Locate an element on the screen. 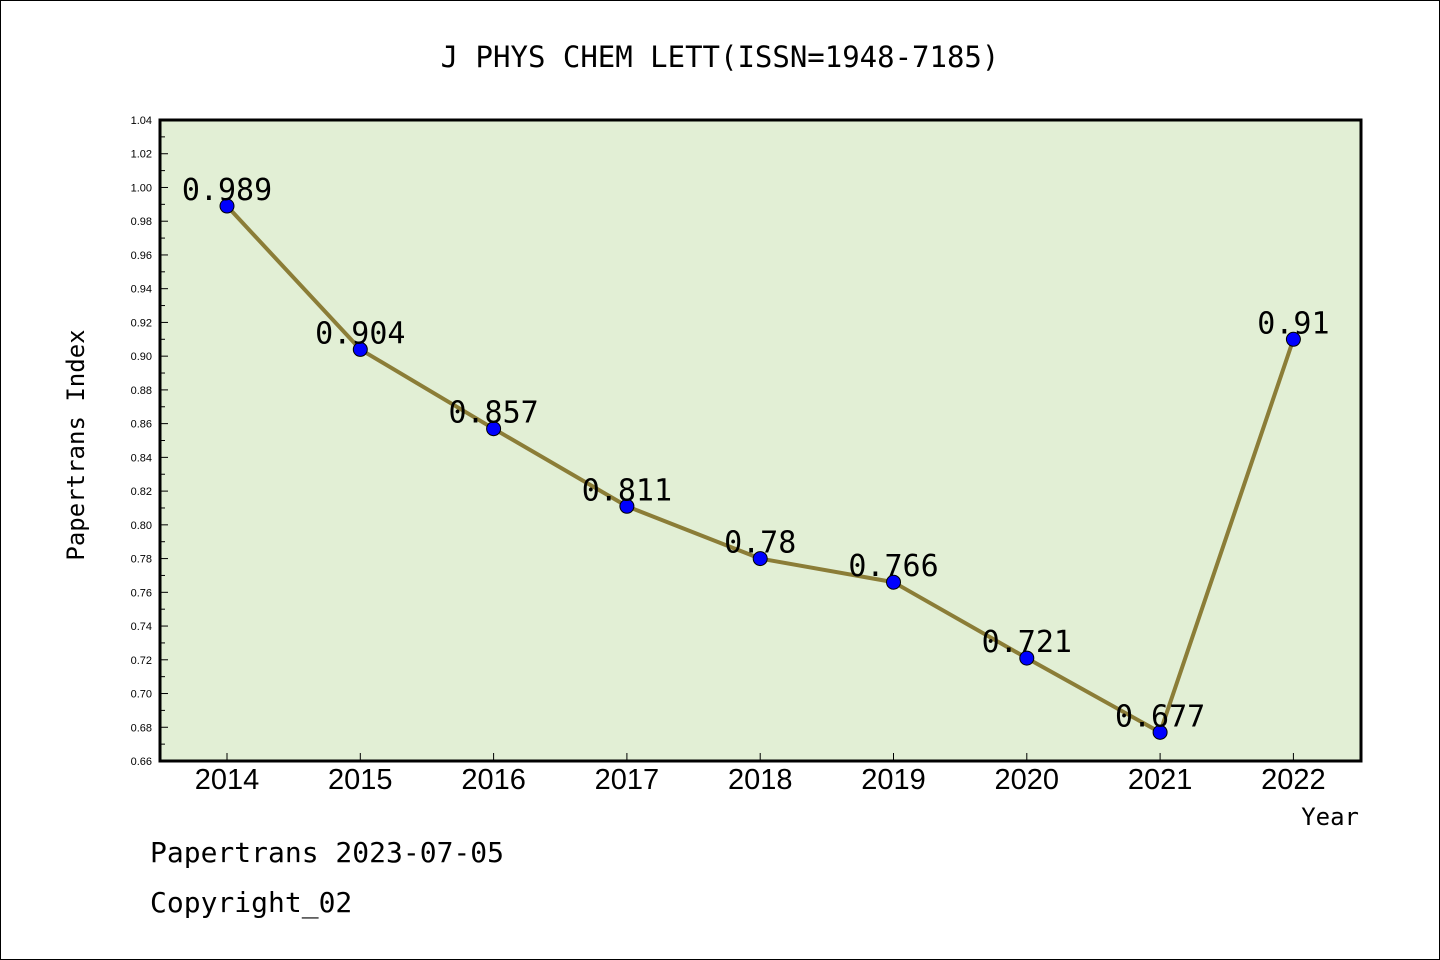  y-tick-label: 0.68 is located at coordinates (141, 728).